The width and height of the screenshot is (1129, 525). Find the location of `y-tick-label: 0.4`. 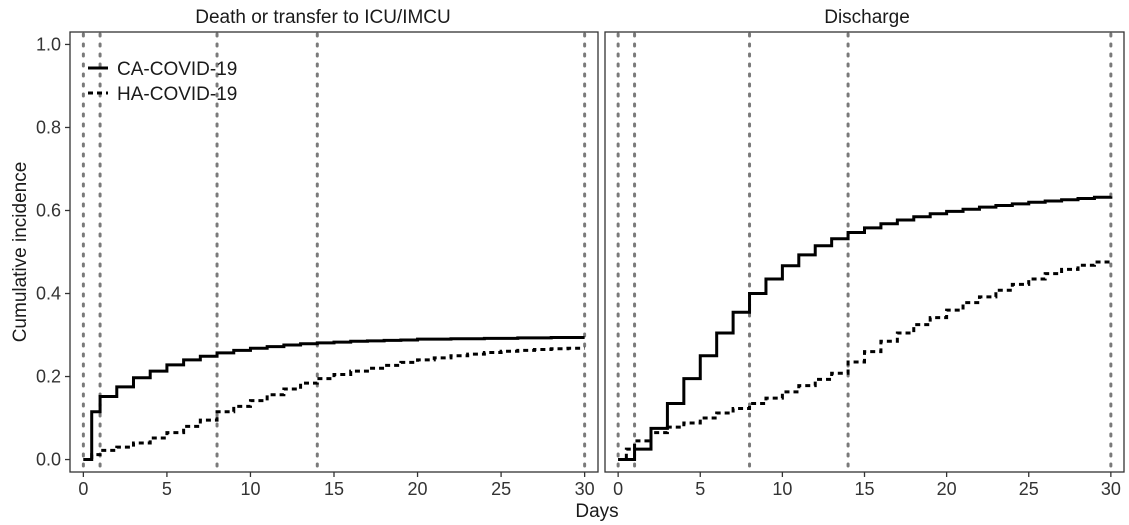

y-tick-label: 0.4 is located at coordinates (48, 294).